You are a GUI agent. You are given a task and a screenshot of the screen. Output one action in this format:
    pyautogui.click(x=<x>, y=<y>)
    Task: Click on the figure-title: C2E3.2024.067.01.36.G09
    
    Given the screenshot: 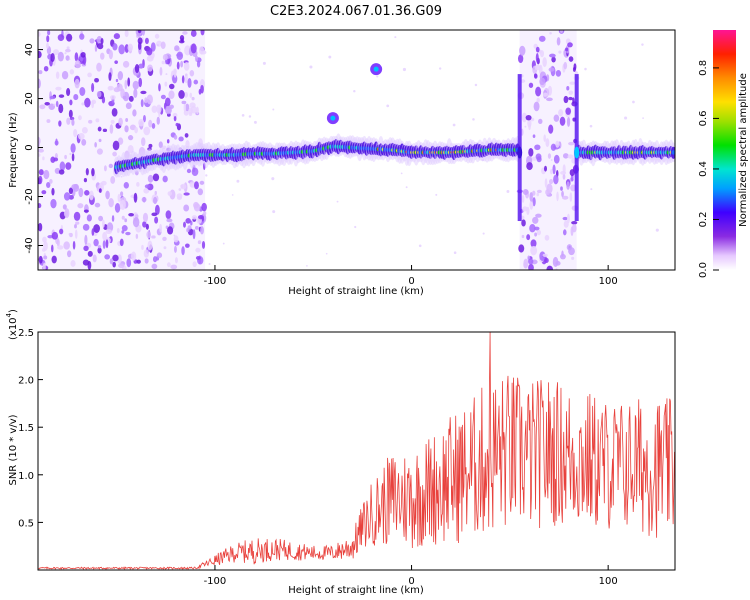 What is the action you would take?
    pyautogui.click(x=356, y=11)
    